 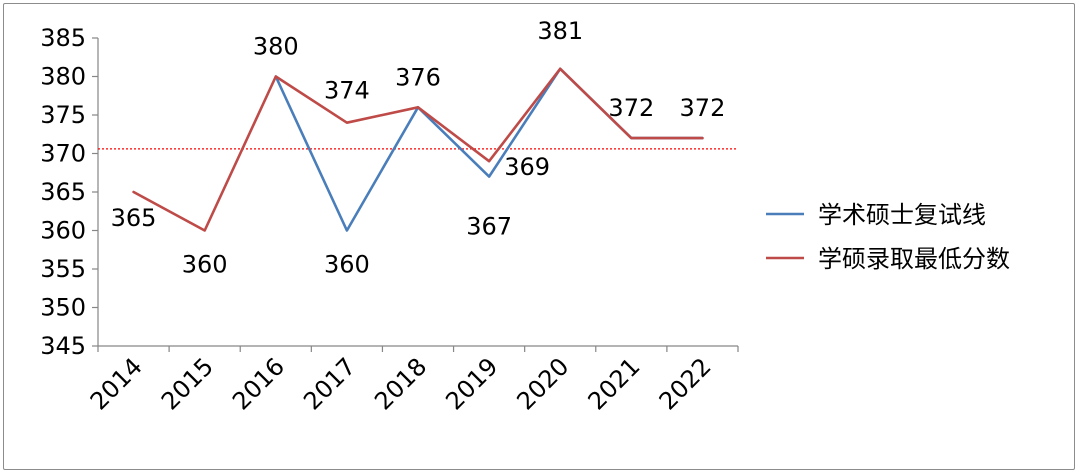 I want to click on x-tick-label: 2021, so click(x=614, y=383).